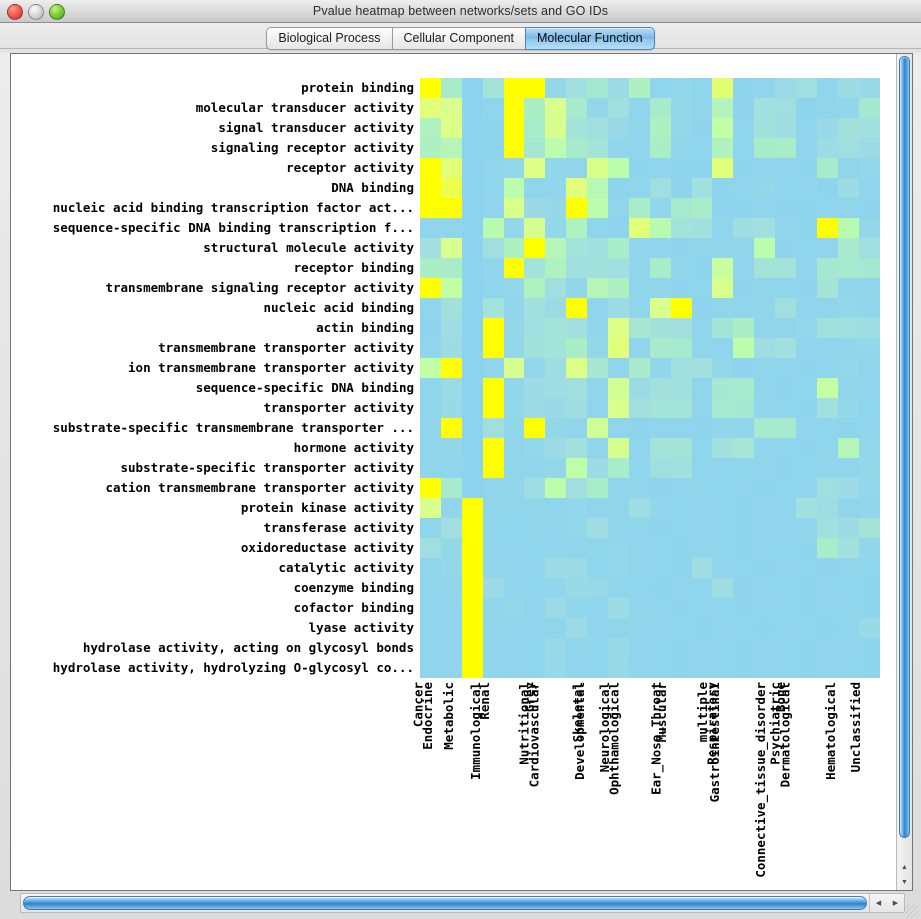 This screenshot has width=921, height=919. Describe the element at coordinates (329, 38) in the screenshot. I see `tab-biological-process: Biological Process` at that location.